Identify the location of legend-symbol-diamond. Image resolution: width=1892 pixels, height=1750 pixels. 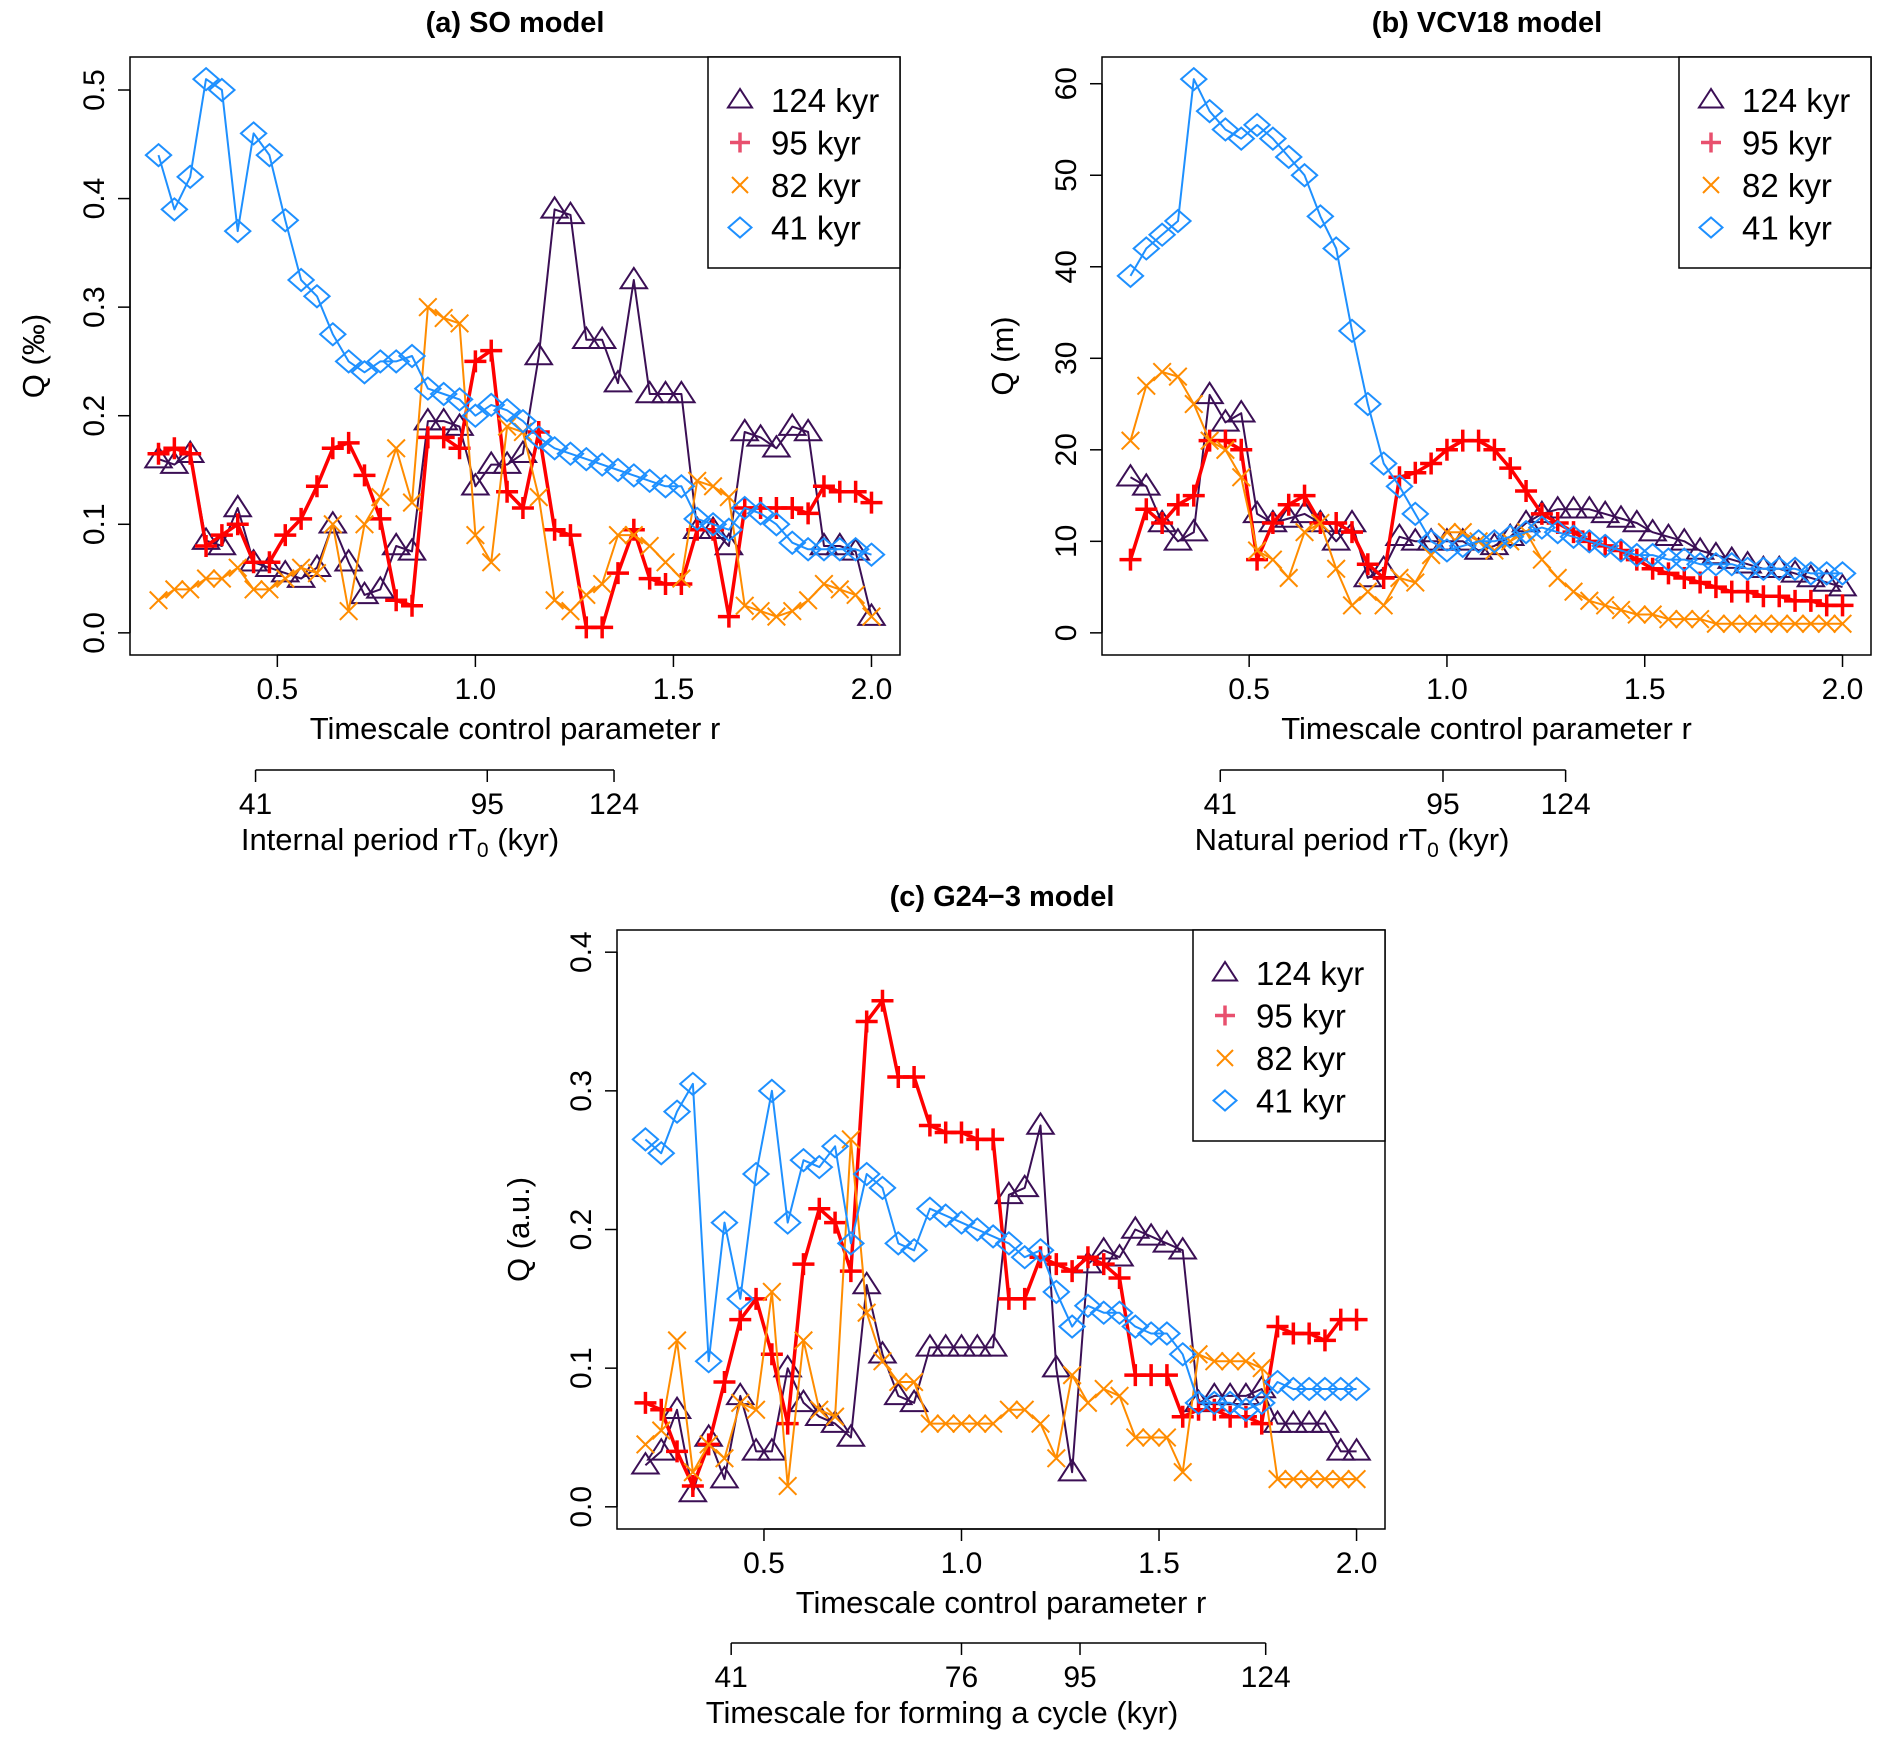
(1225, 1100).